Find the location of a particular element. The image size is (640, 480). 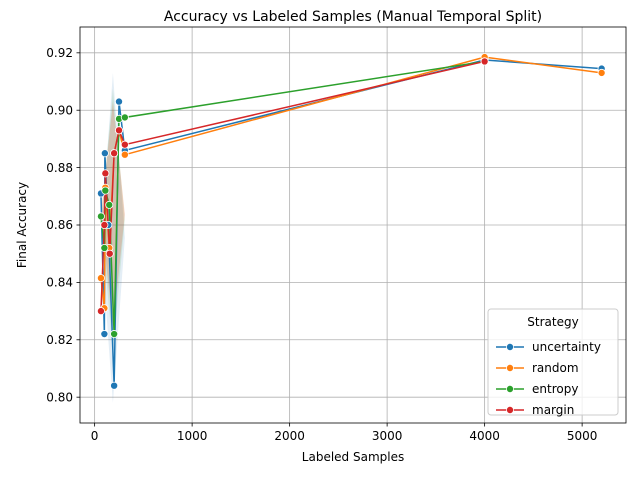

x-tick-label: 5000 is located at coordinates (582, 436).